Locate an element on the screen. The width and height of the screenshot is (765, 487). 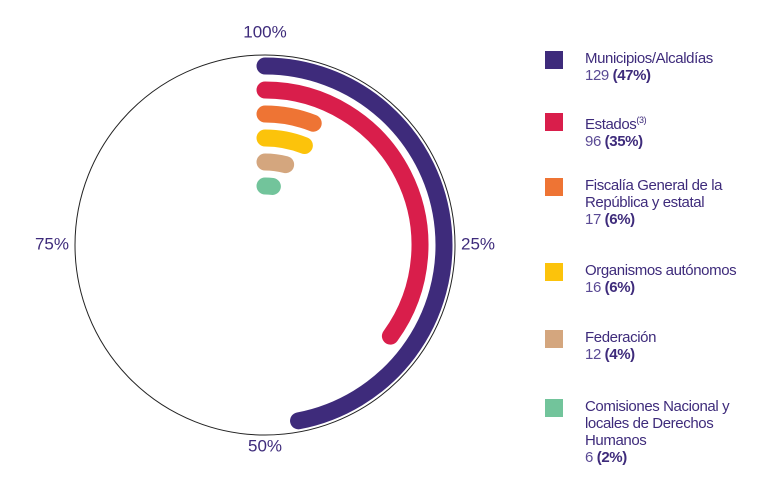
legend-text: Municipios/Alcaldías 129 (47%) is located at coordinates (667, 67).